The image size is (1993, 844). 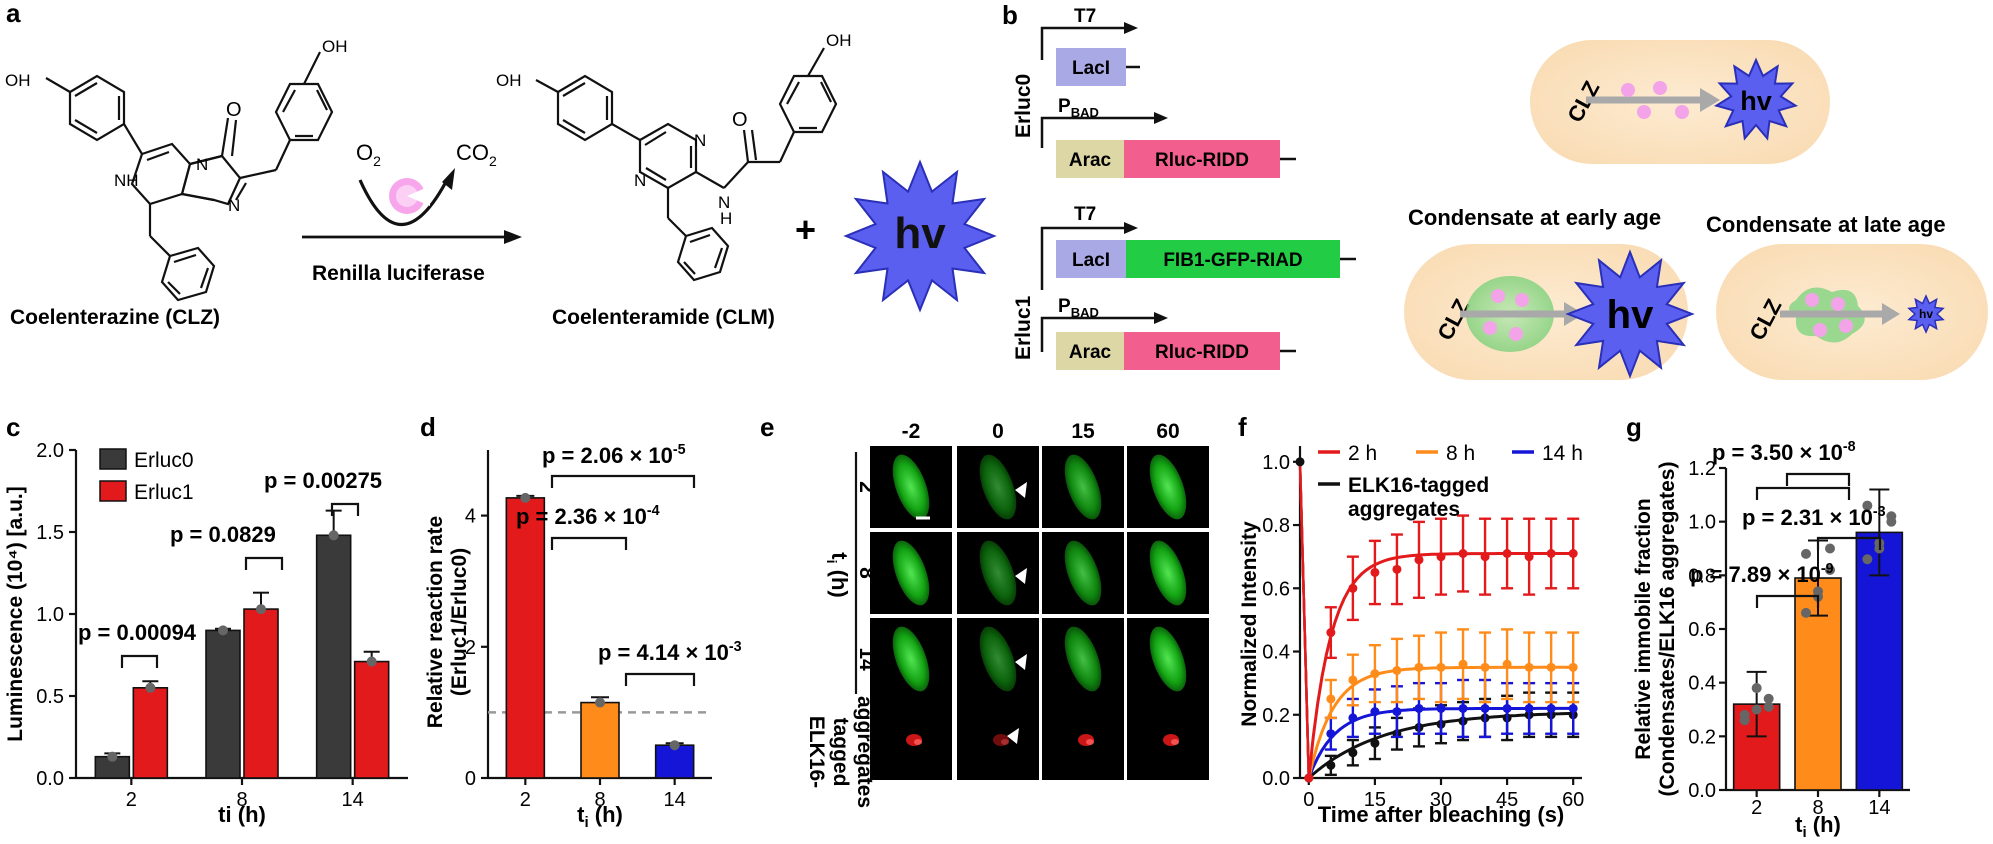 What do you see at coordinates (323, 480) in the screenshot?
I see `c-p-value: p = 0.00275` at bounding box center [323, 480].